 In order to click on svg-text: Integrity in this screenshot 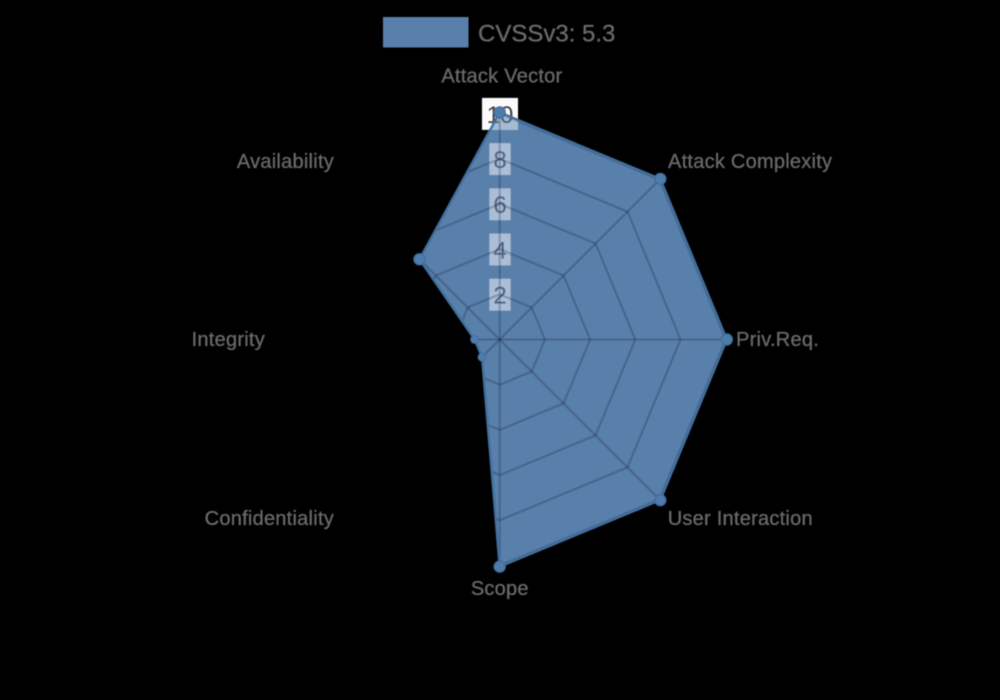, I will do `click(228, 340)`.